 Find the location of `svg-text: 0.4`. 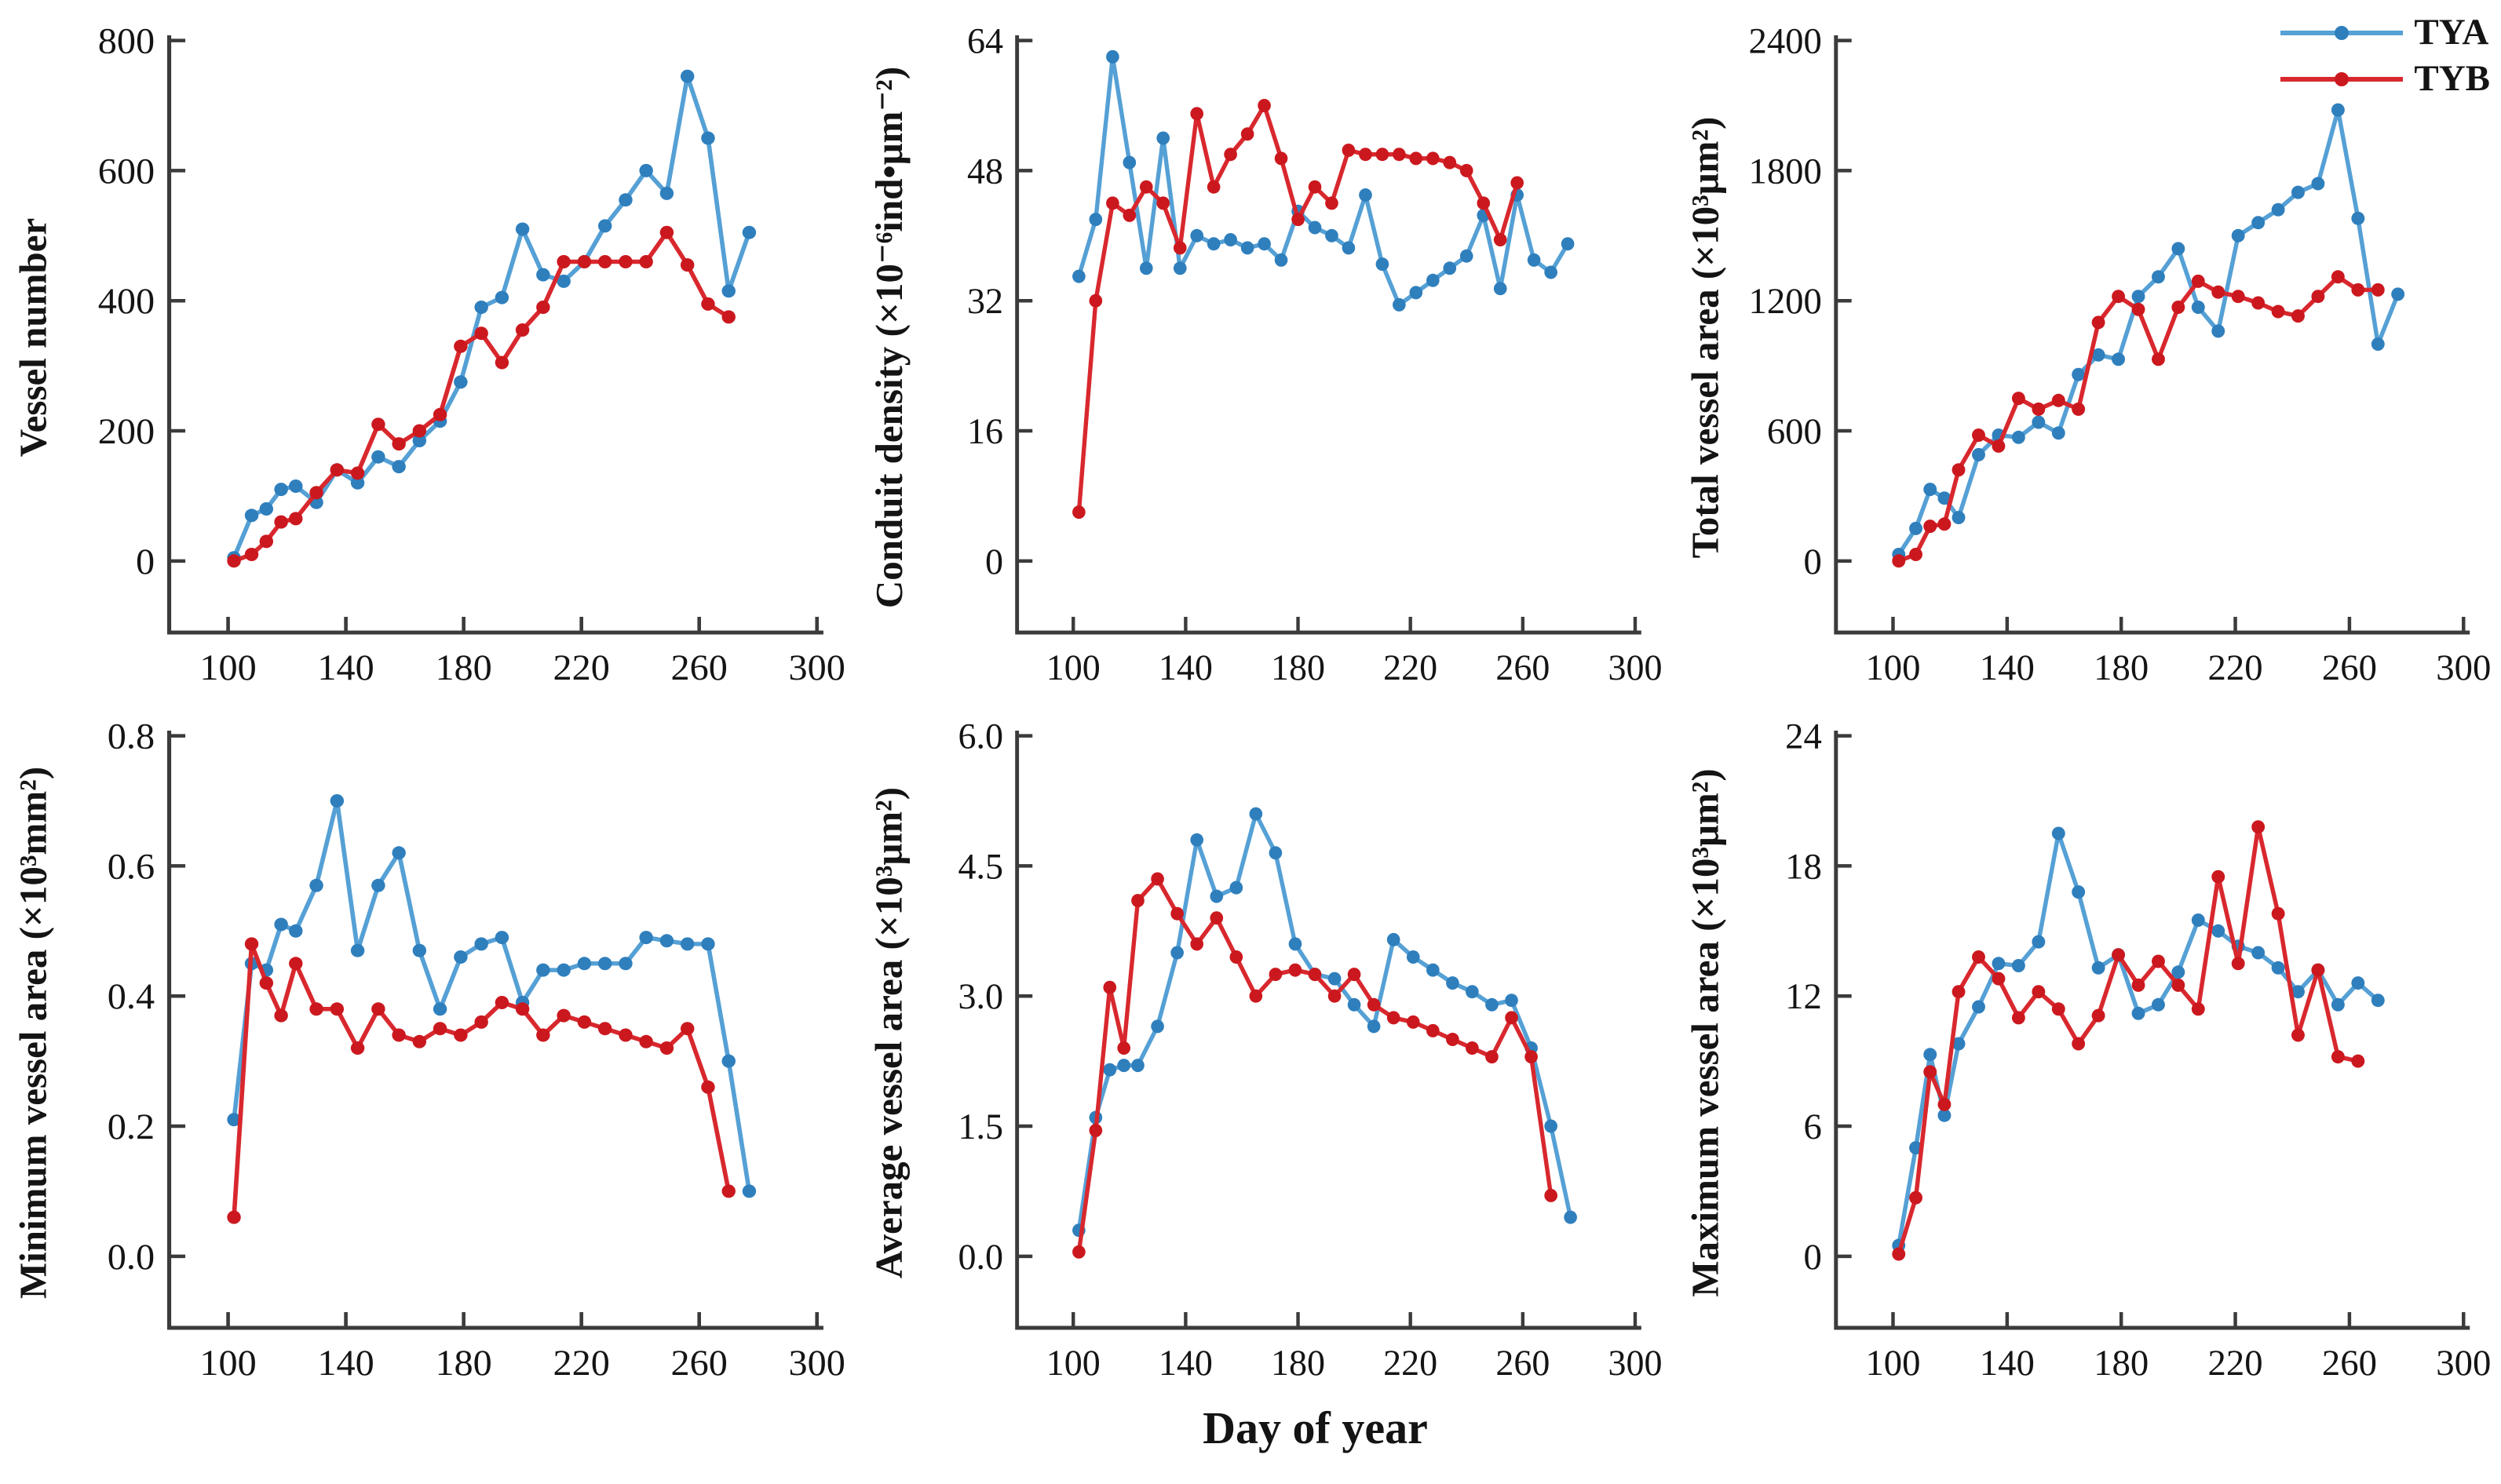

svg-text: 0.4 is located at coordinates (131, 997).